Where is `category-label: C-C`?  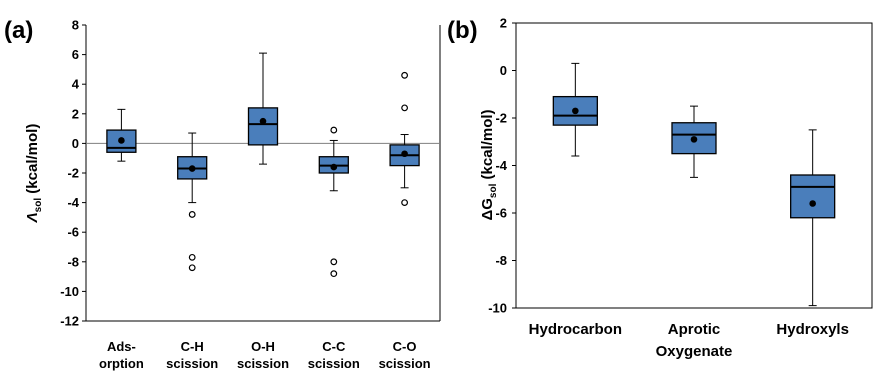 category-label: C-C is located at coordinates (334, 346).